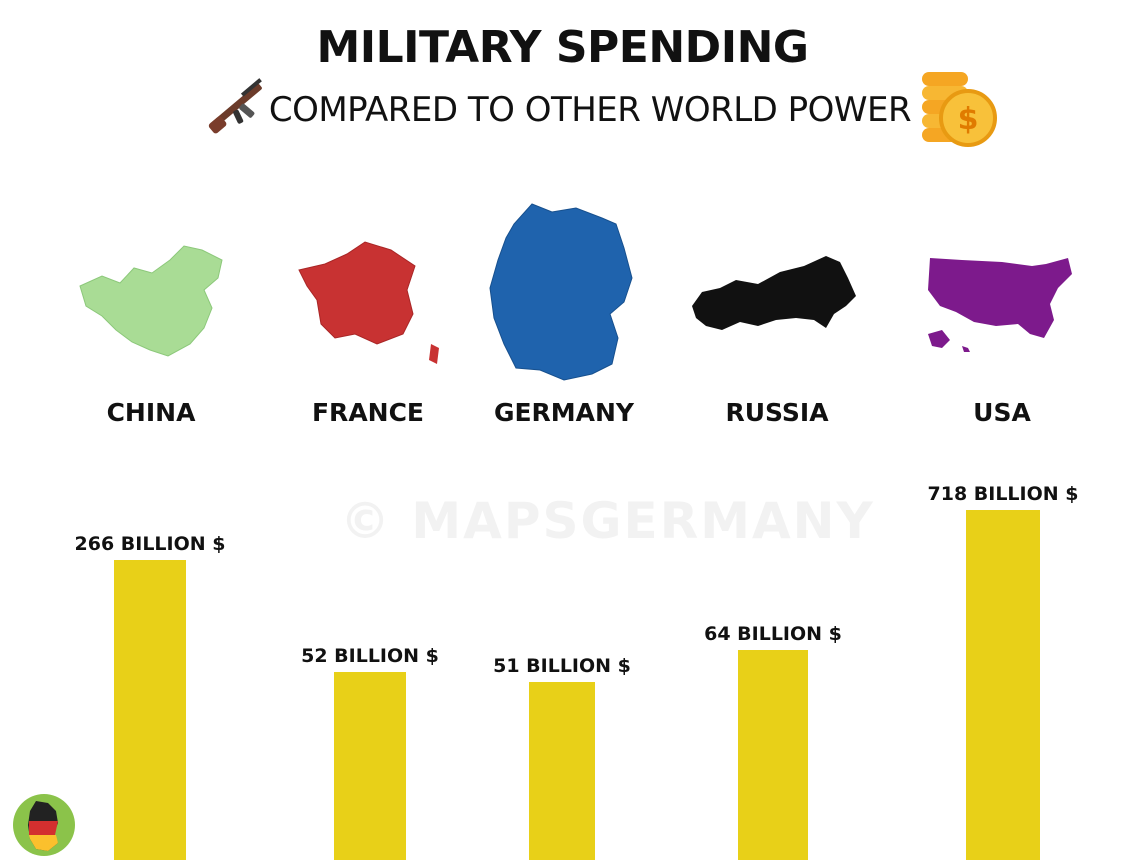  What do you see at coordinates (151, 412) in the screenshot?
I see `country-label-china: CHINA` at bounding box center [151, 412].